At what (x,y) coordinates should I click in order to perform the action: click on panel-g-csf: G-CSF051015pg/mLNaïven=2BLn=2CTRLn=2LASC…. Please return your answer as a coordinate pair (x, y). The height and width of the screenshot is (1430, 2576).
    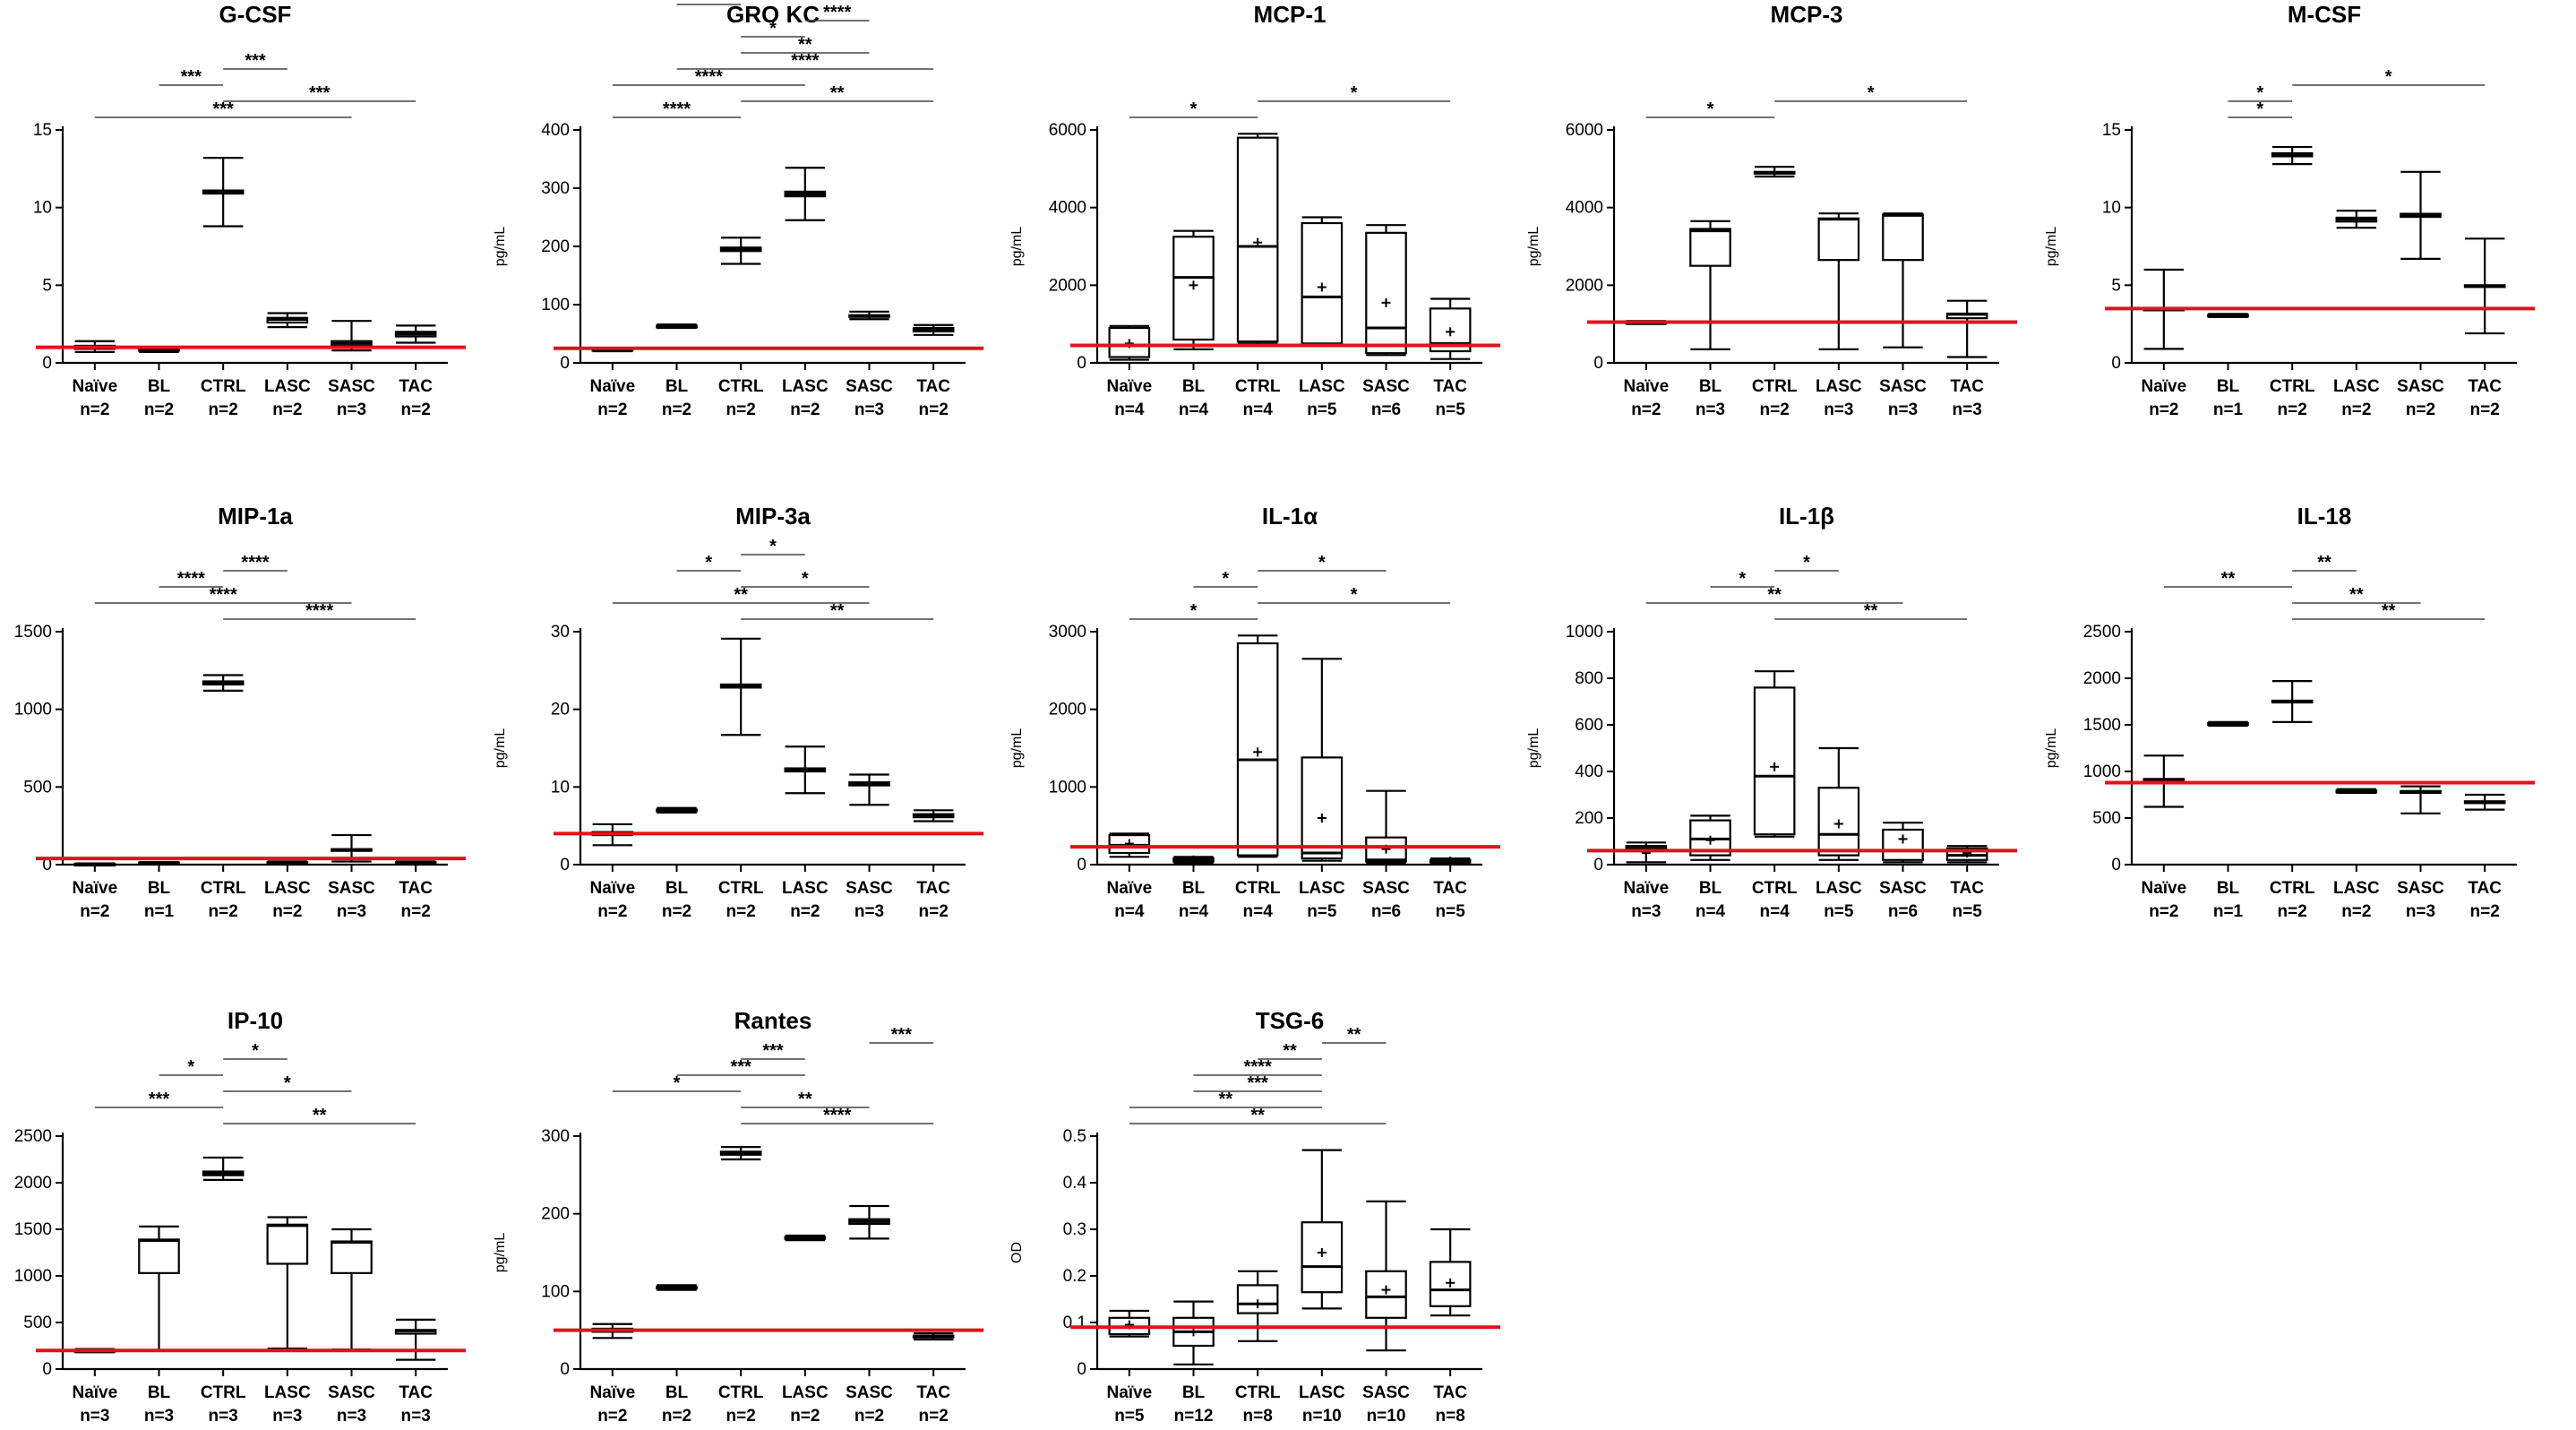
    Looking at the image, I should click on (249, 210).